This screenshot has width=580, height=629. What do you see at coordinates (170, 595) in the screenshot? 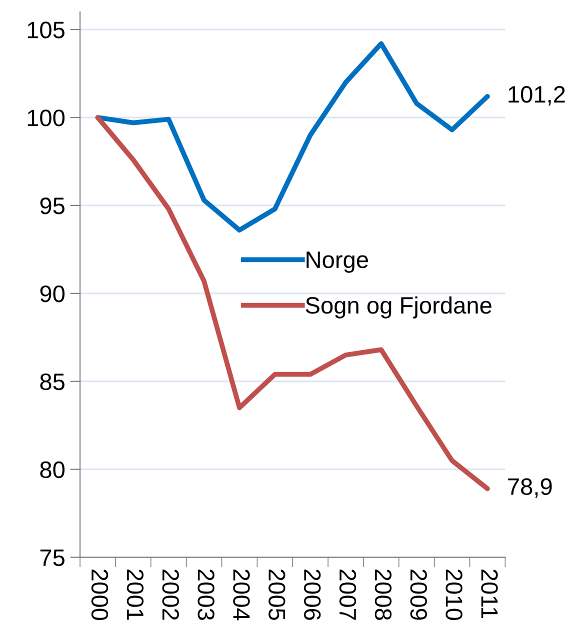
I see `x-tick-label: 2002` at bounding box center [170, 595].